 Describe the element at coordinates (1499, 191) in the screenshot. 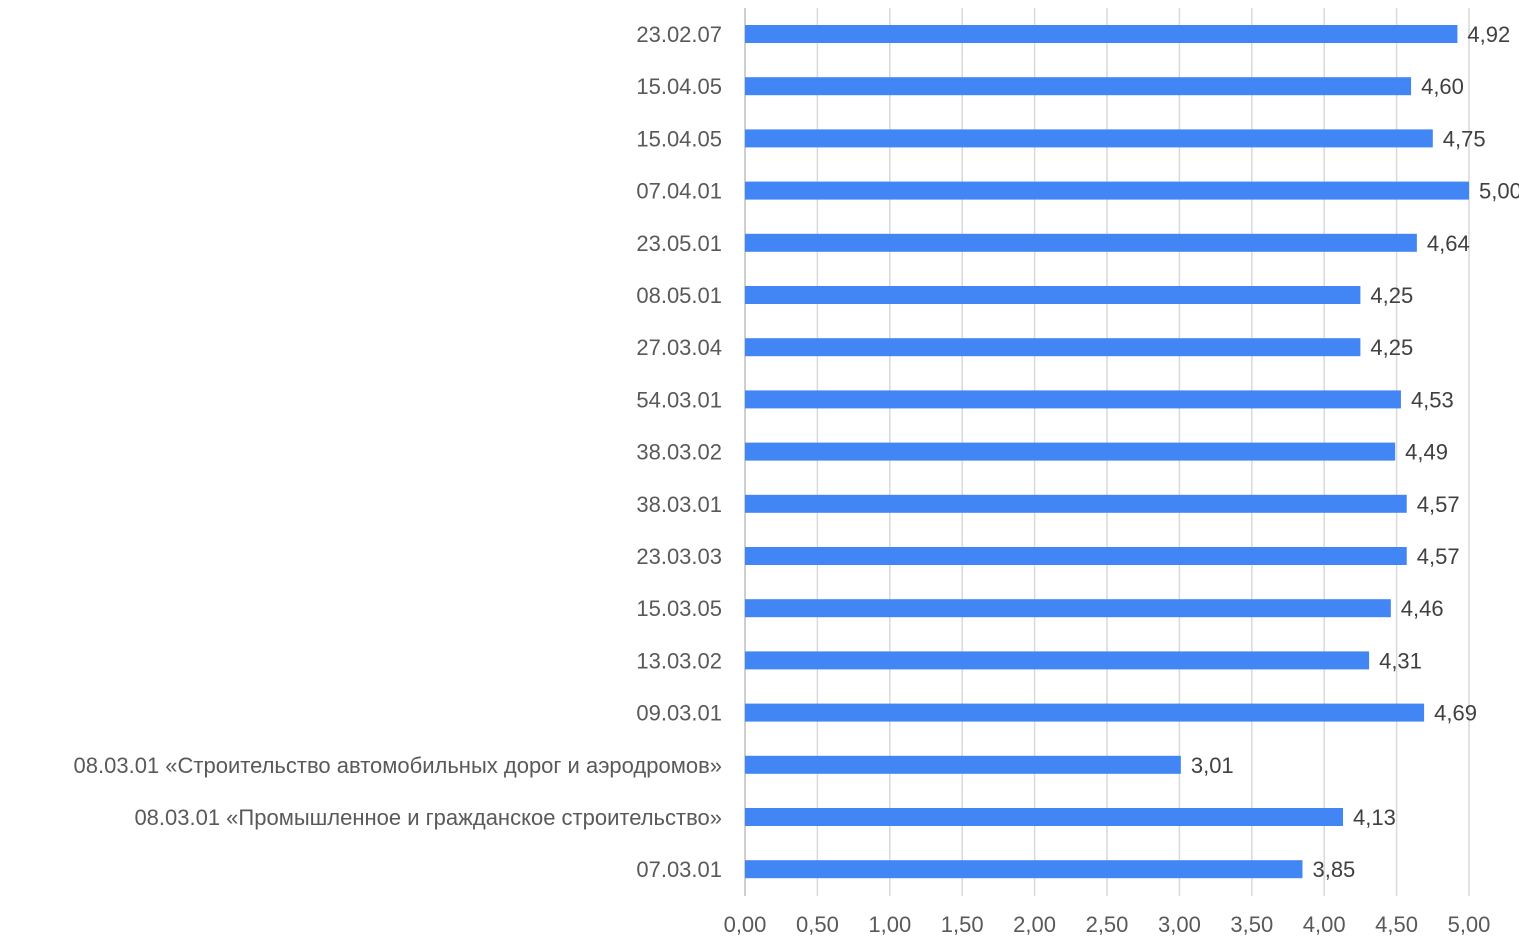

I see `data-label: 5,00` at that location.